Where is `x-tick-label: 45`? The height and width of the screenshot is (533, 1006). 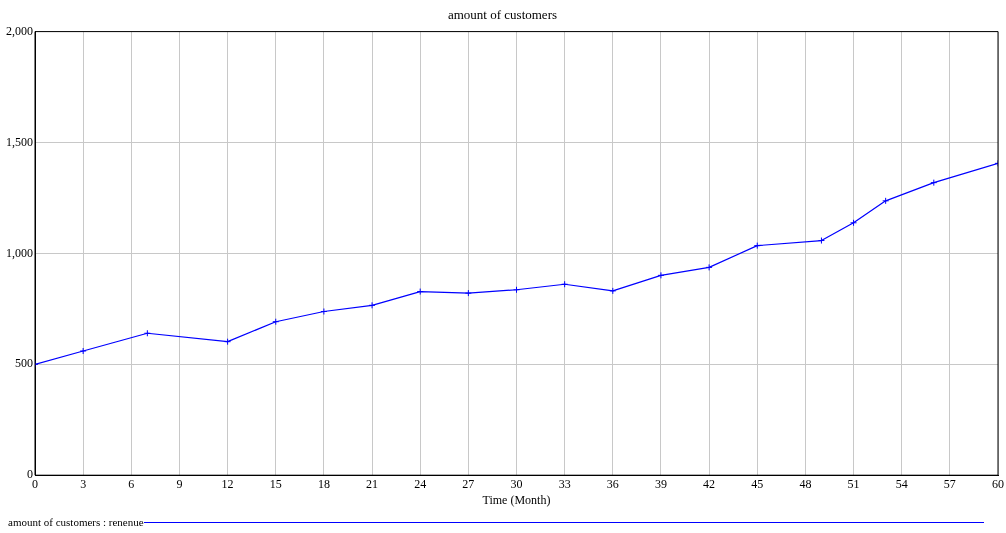 x-tick-label: 45 is located at coordinates (757, 483).